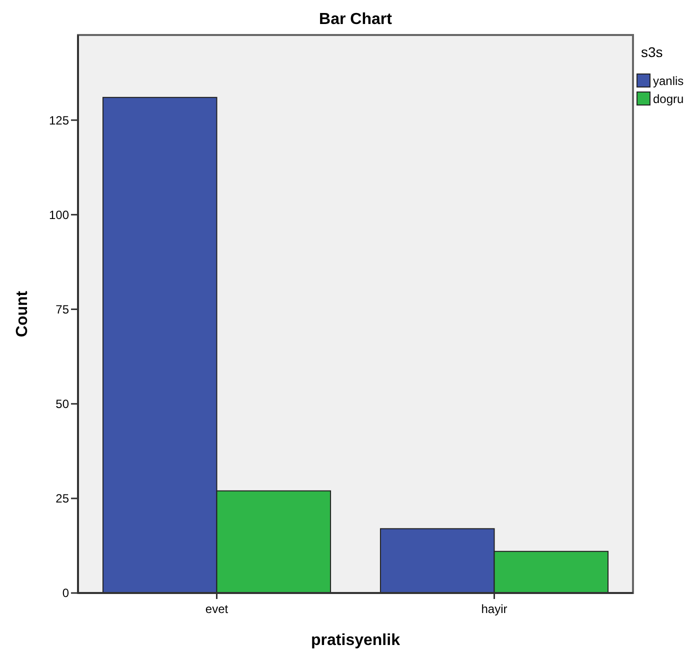 Image resolution: width=691 pixels, height=657 pixels. I want to click on y-axis-title: Count, so click(22, 314).